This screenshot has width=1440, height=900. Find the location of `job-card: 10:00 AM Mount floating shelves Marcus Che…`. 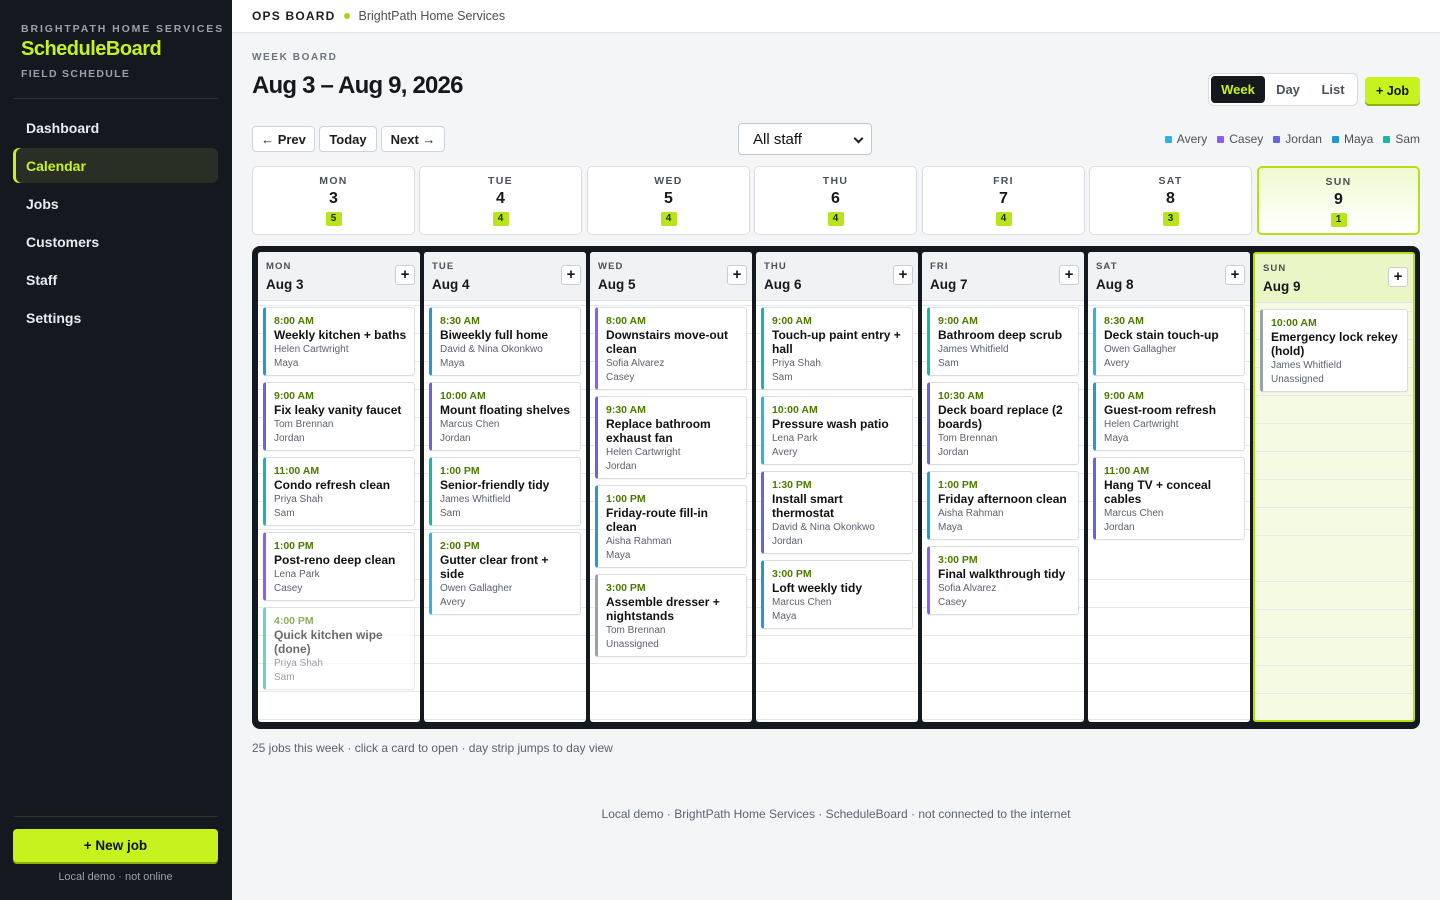

job-card: 10:00 AM Mount floating shelves Marcus Che… is located at coordinates (505, 416).